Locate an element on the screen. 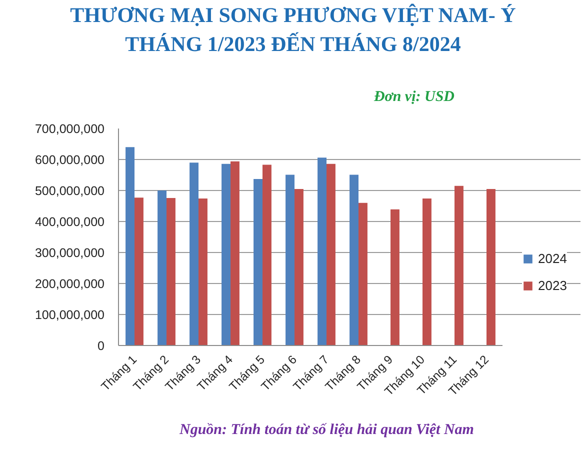 Image resolution: width=586 pixels, height=451 pixels. y-tick-label: 600,000,000 is located at coordinates (69, 160).